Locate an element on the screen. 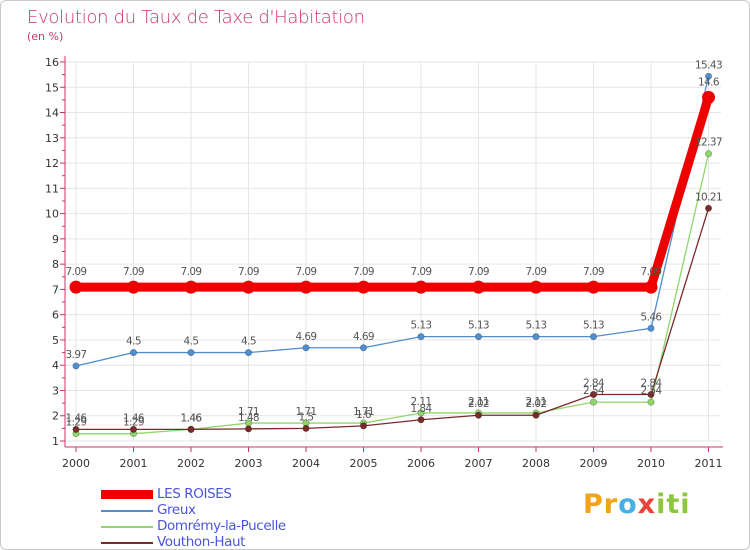 The height and width of the screenshot is (550, 750). legend-swatch-les-roises is located at coordinates (127, 494).